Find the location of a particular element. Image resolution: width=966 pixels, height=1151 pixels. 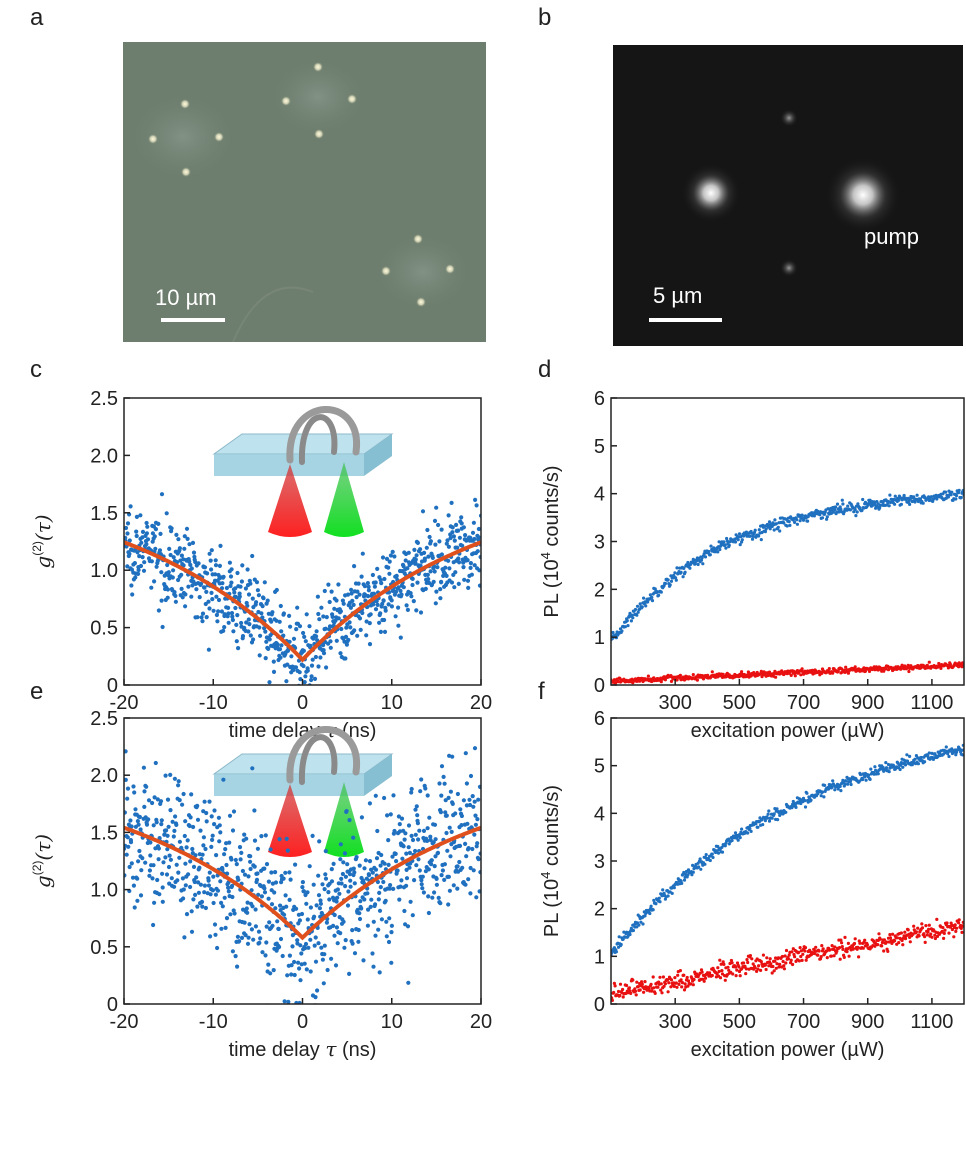

panel-letter-a: a is located at coordinates (37, 17).